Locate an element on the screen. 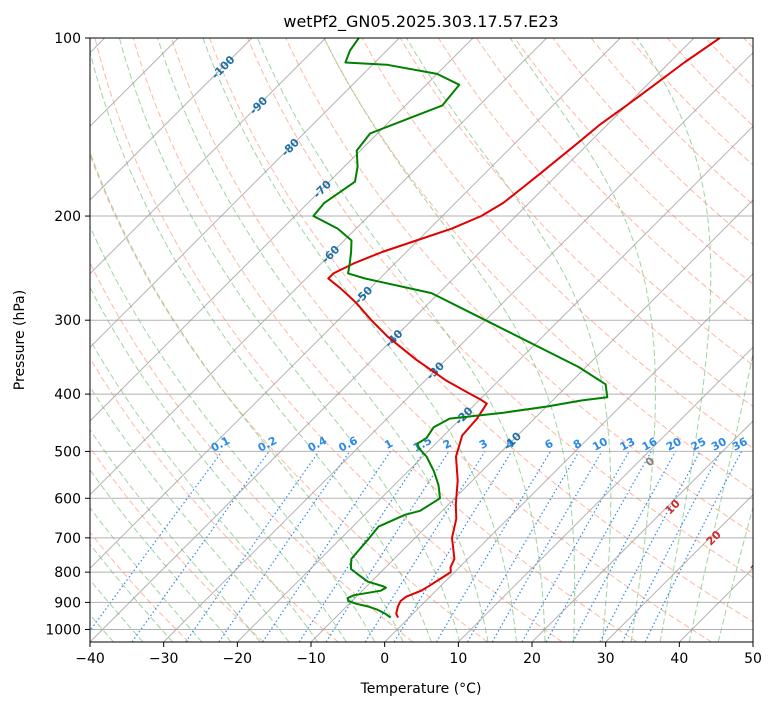 Image resolution: width=775 pixels, height=708 pixels. x-tick-label: −10 is located at coordinates (311, 659).